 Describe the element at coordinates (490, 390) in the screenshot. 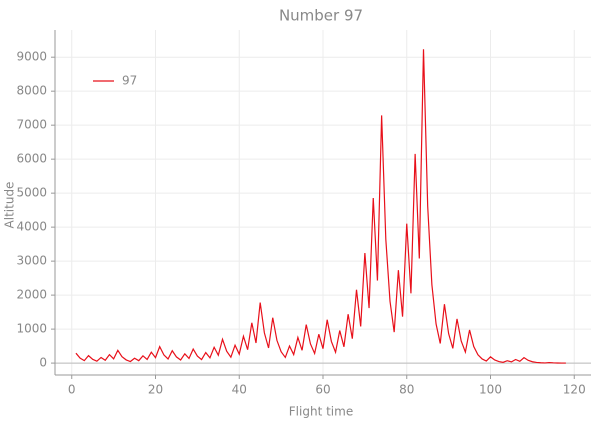

I see `x-tick-label: 100` at that location.